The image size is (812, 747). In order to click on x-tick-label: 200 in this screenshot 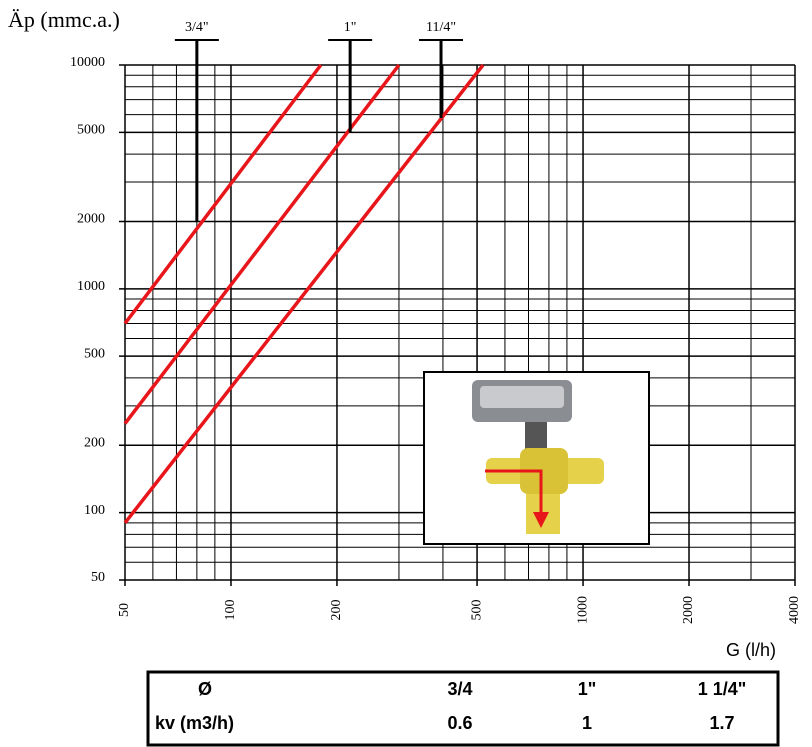, I will do `click(336, 610)`.